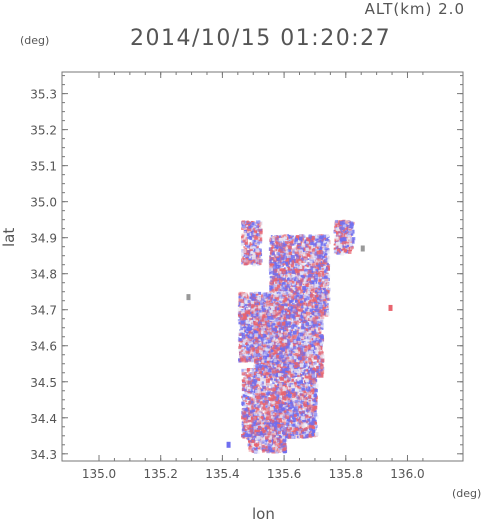 Image resolution: width=491 pixels, height=523 pixels. I want to click on y-axis-unit: (deg), so click(35, 40).